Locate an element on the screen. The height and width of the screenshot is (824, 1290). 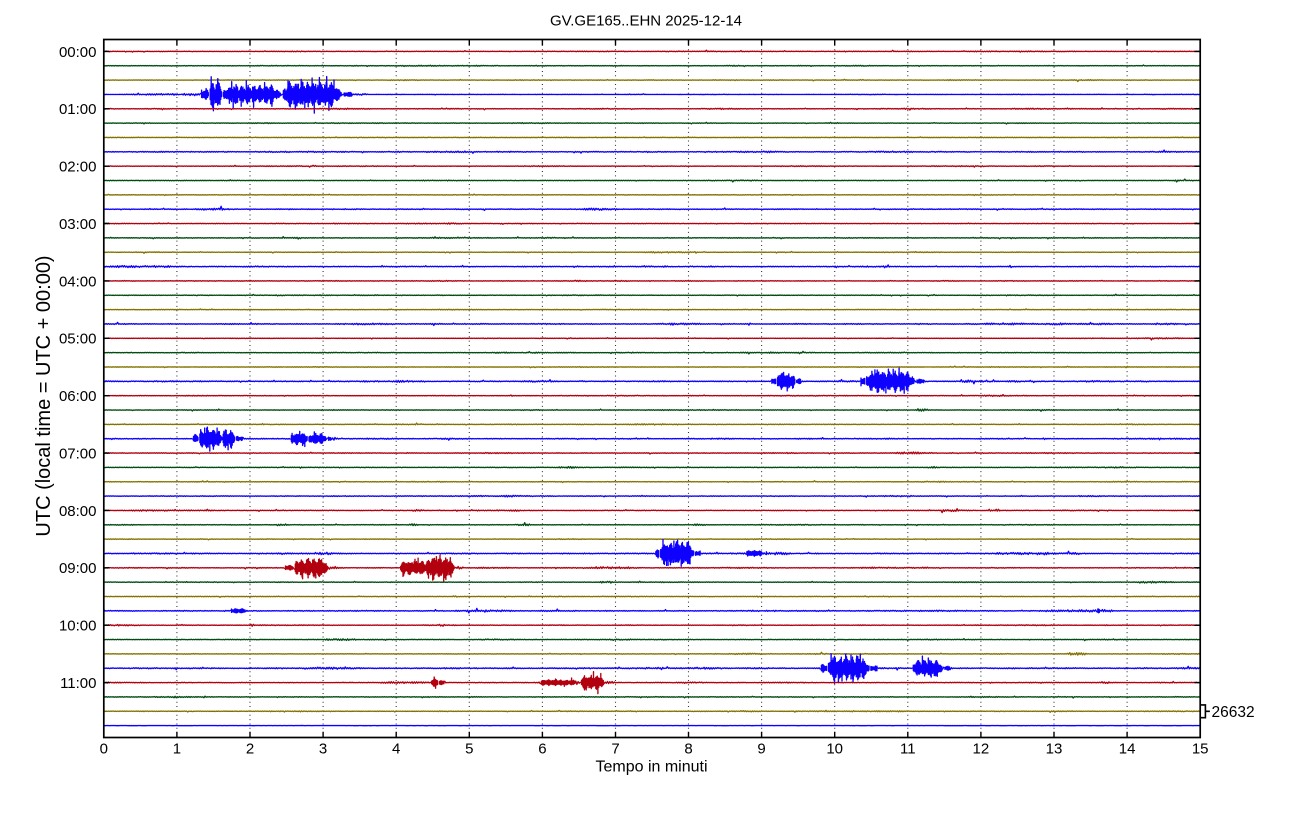
svg-text: 12 is located at coordinates (981, 748).